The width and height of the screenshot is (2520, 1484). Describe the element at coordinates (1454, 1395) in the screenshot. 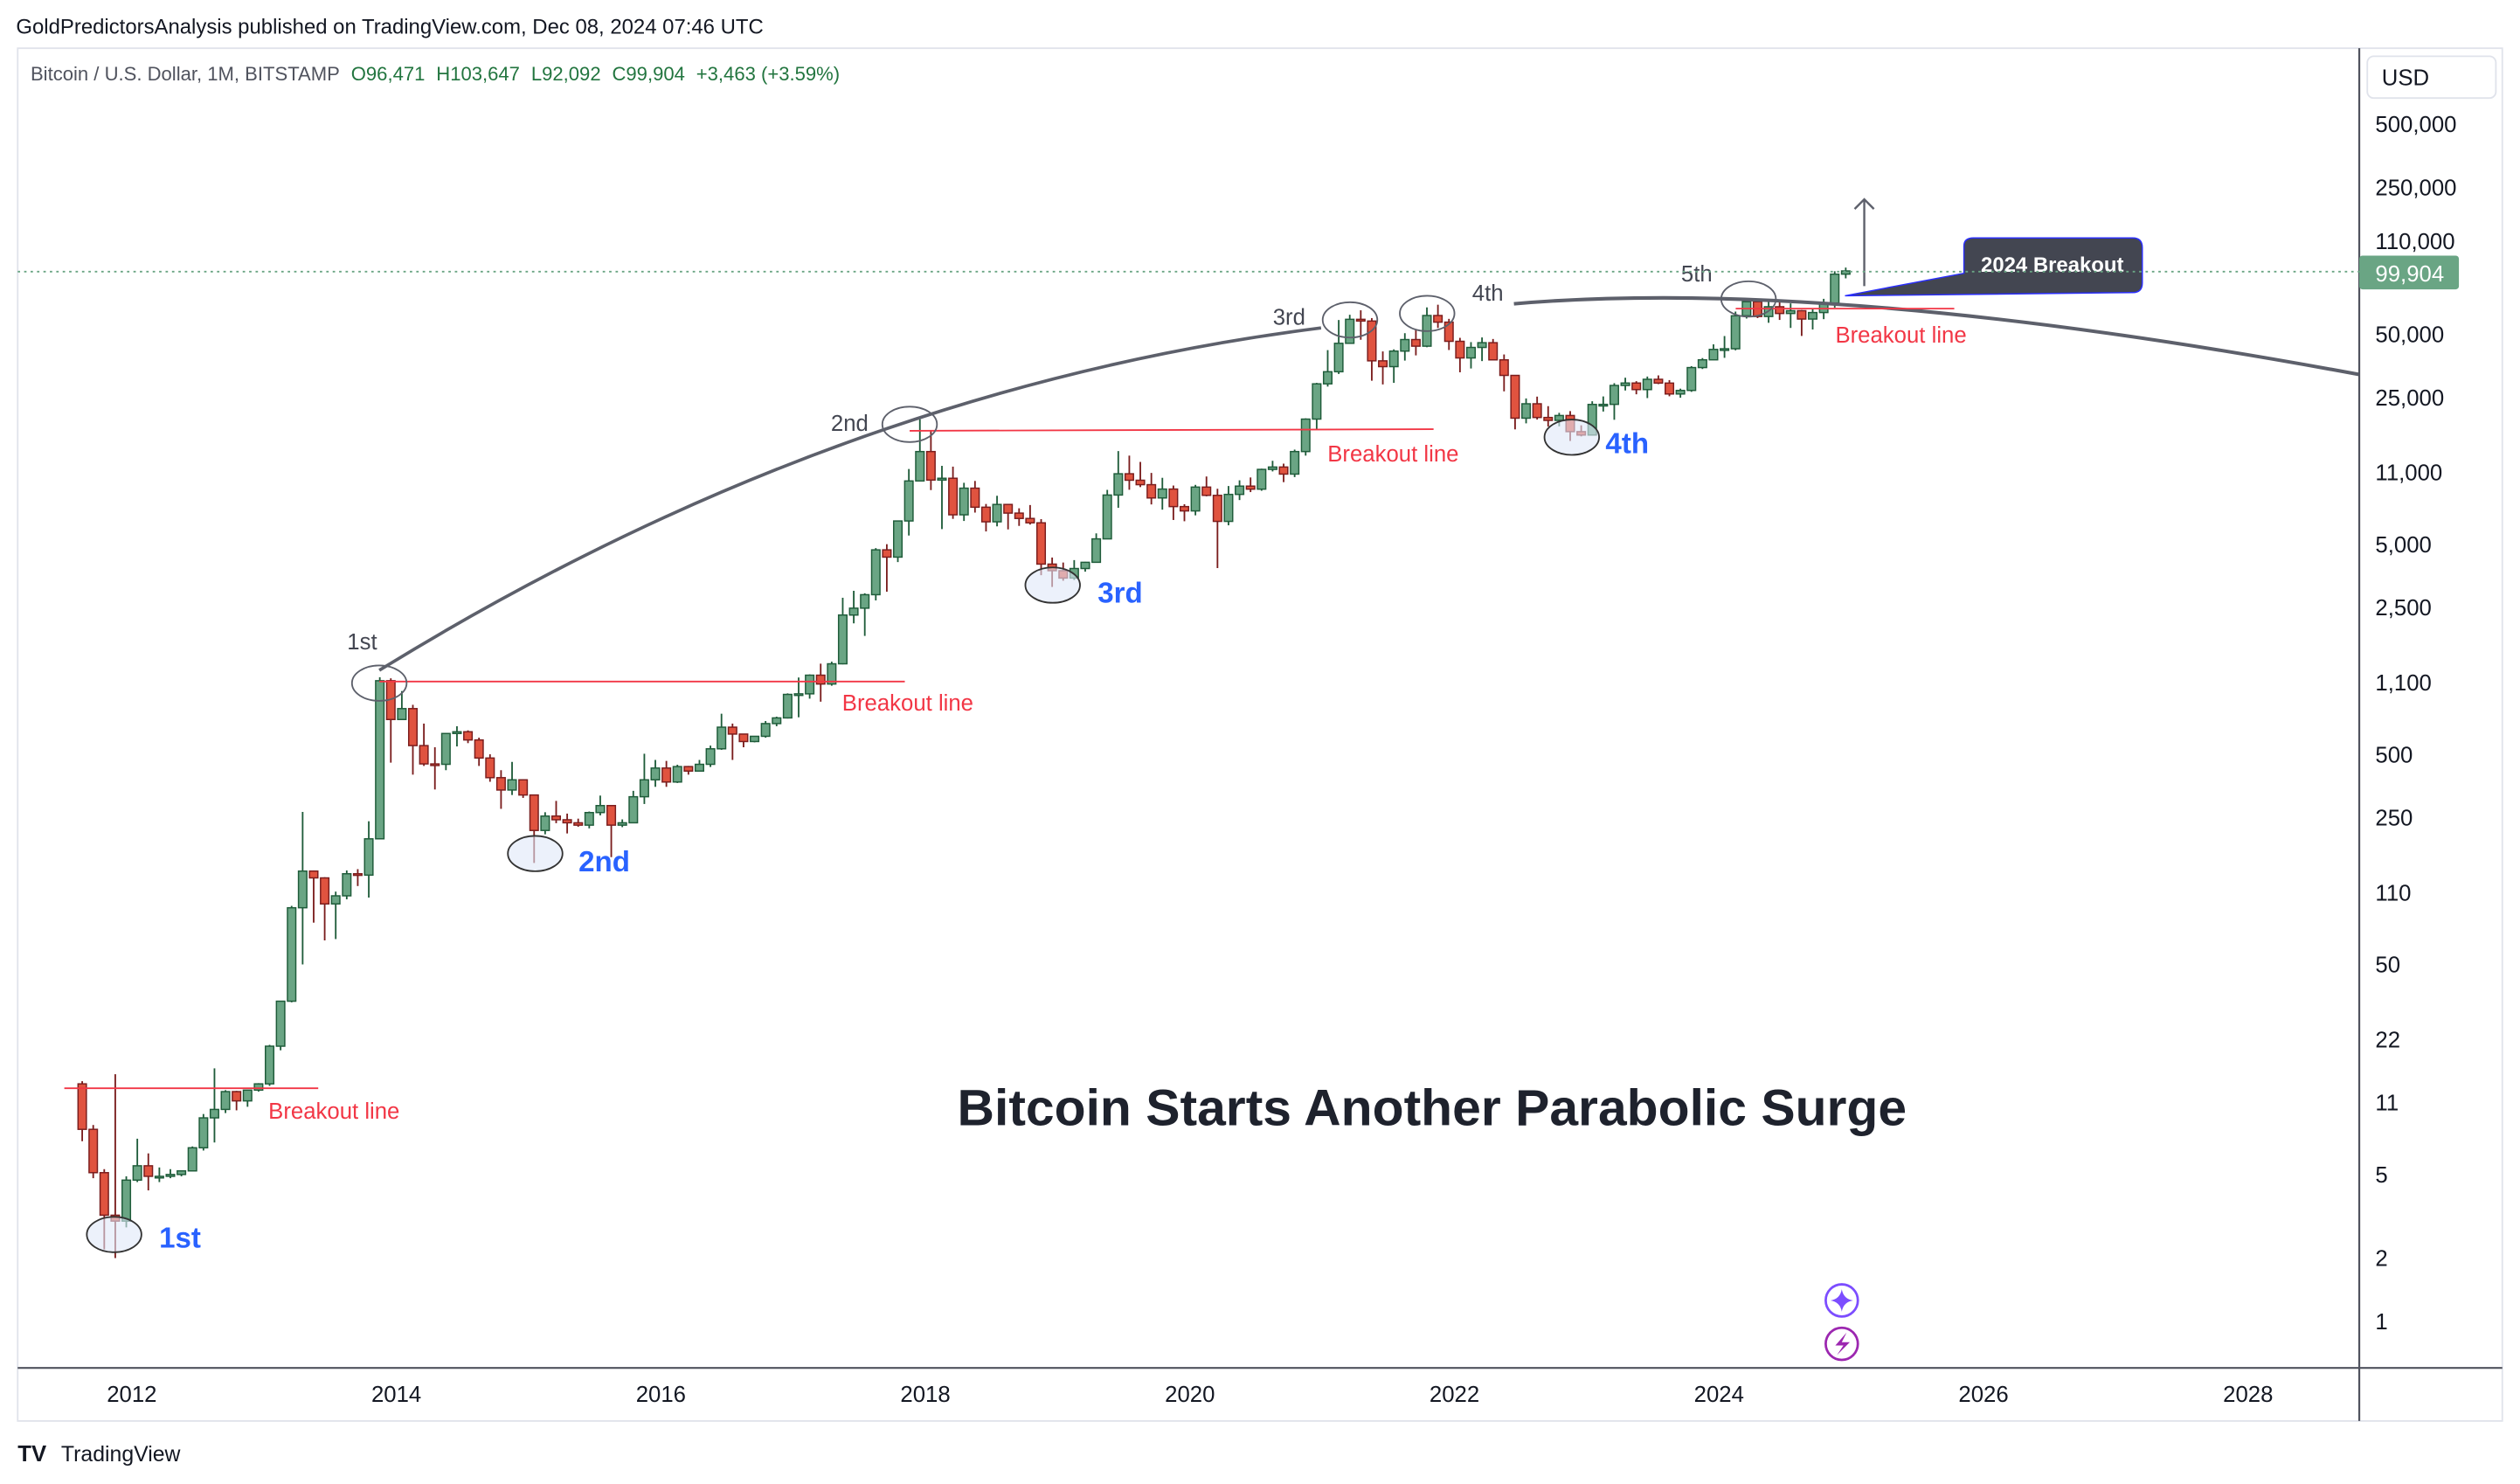

I see `time-tick-label: 2022` at that location.